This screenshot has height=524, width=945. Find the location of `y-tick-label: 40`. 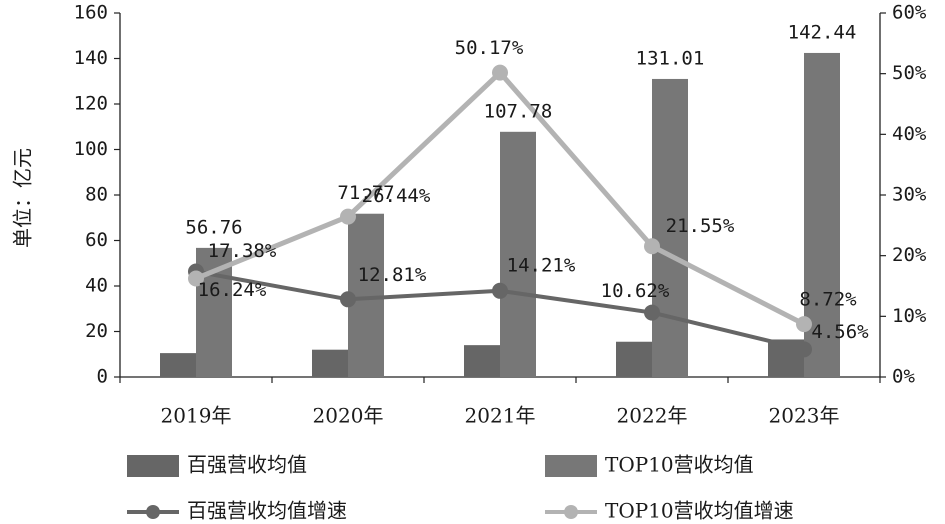

y-tick-label: 40 is located at coordinates (96, 286).